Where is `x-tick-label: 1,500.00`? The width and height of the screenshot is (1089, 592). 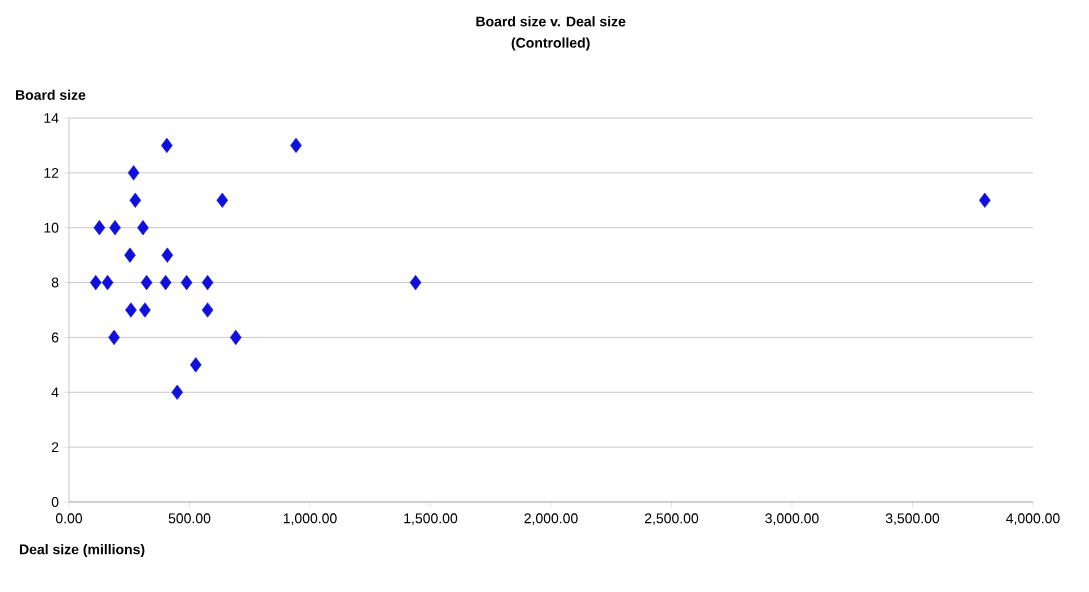
x-tick-label: 1,500.00 is located at coordinates (431, 519).